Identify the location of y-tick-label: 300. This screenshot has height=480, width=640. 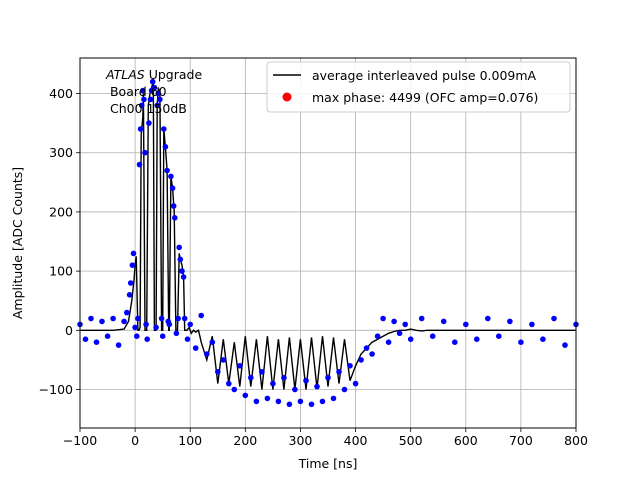
(61, 152).